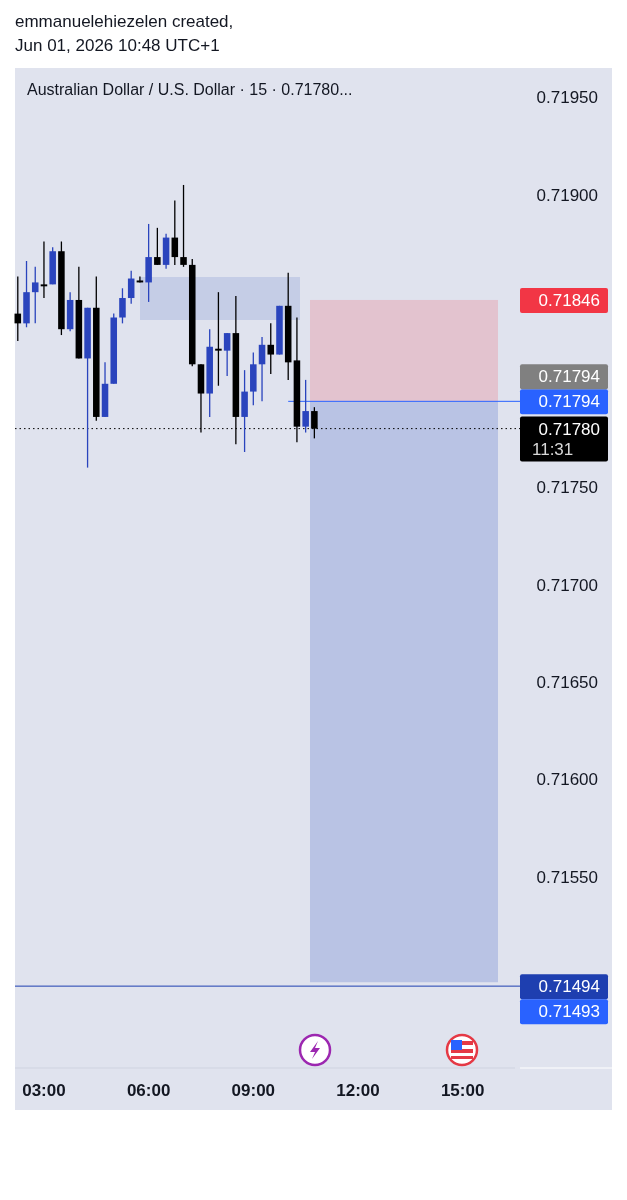 The height and width of the screenshot is (1200, 627). What do you see at coordinates (462, 1090) in the screenshot?
I see `x-tick-label: 15:00` at bounding box center [462, 1090].